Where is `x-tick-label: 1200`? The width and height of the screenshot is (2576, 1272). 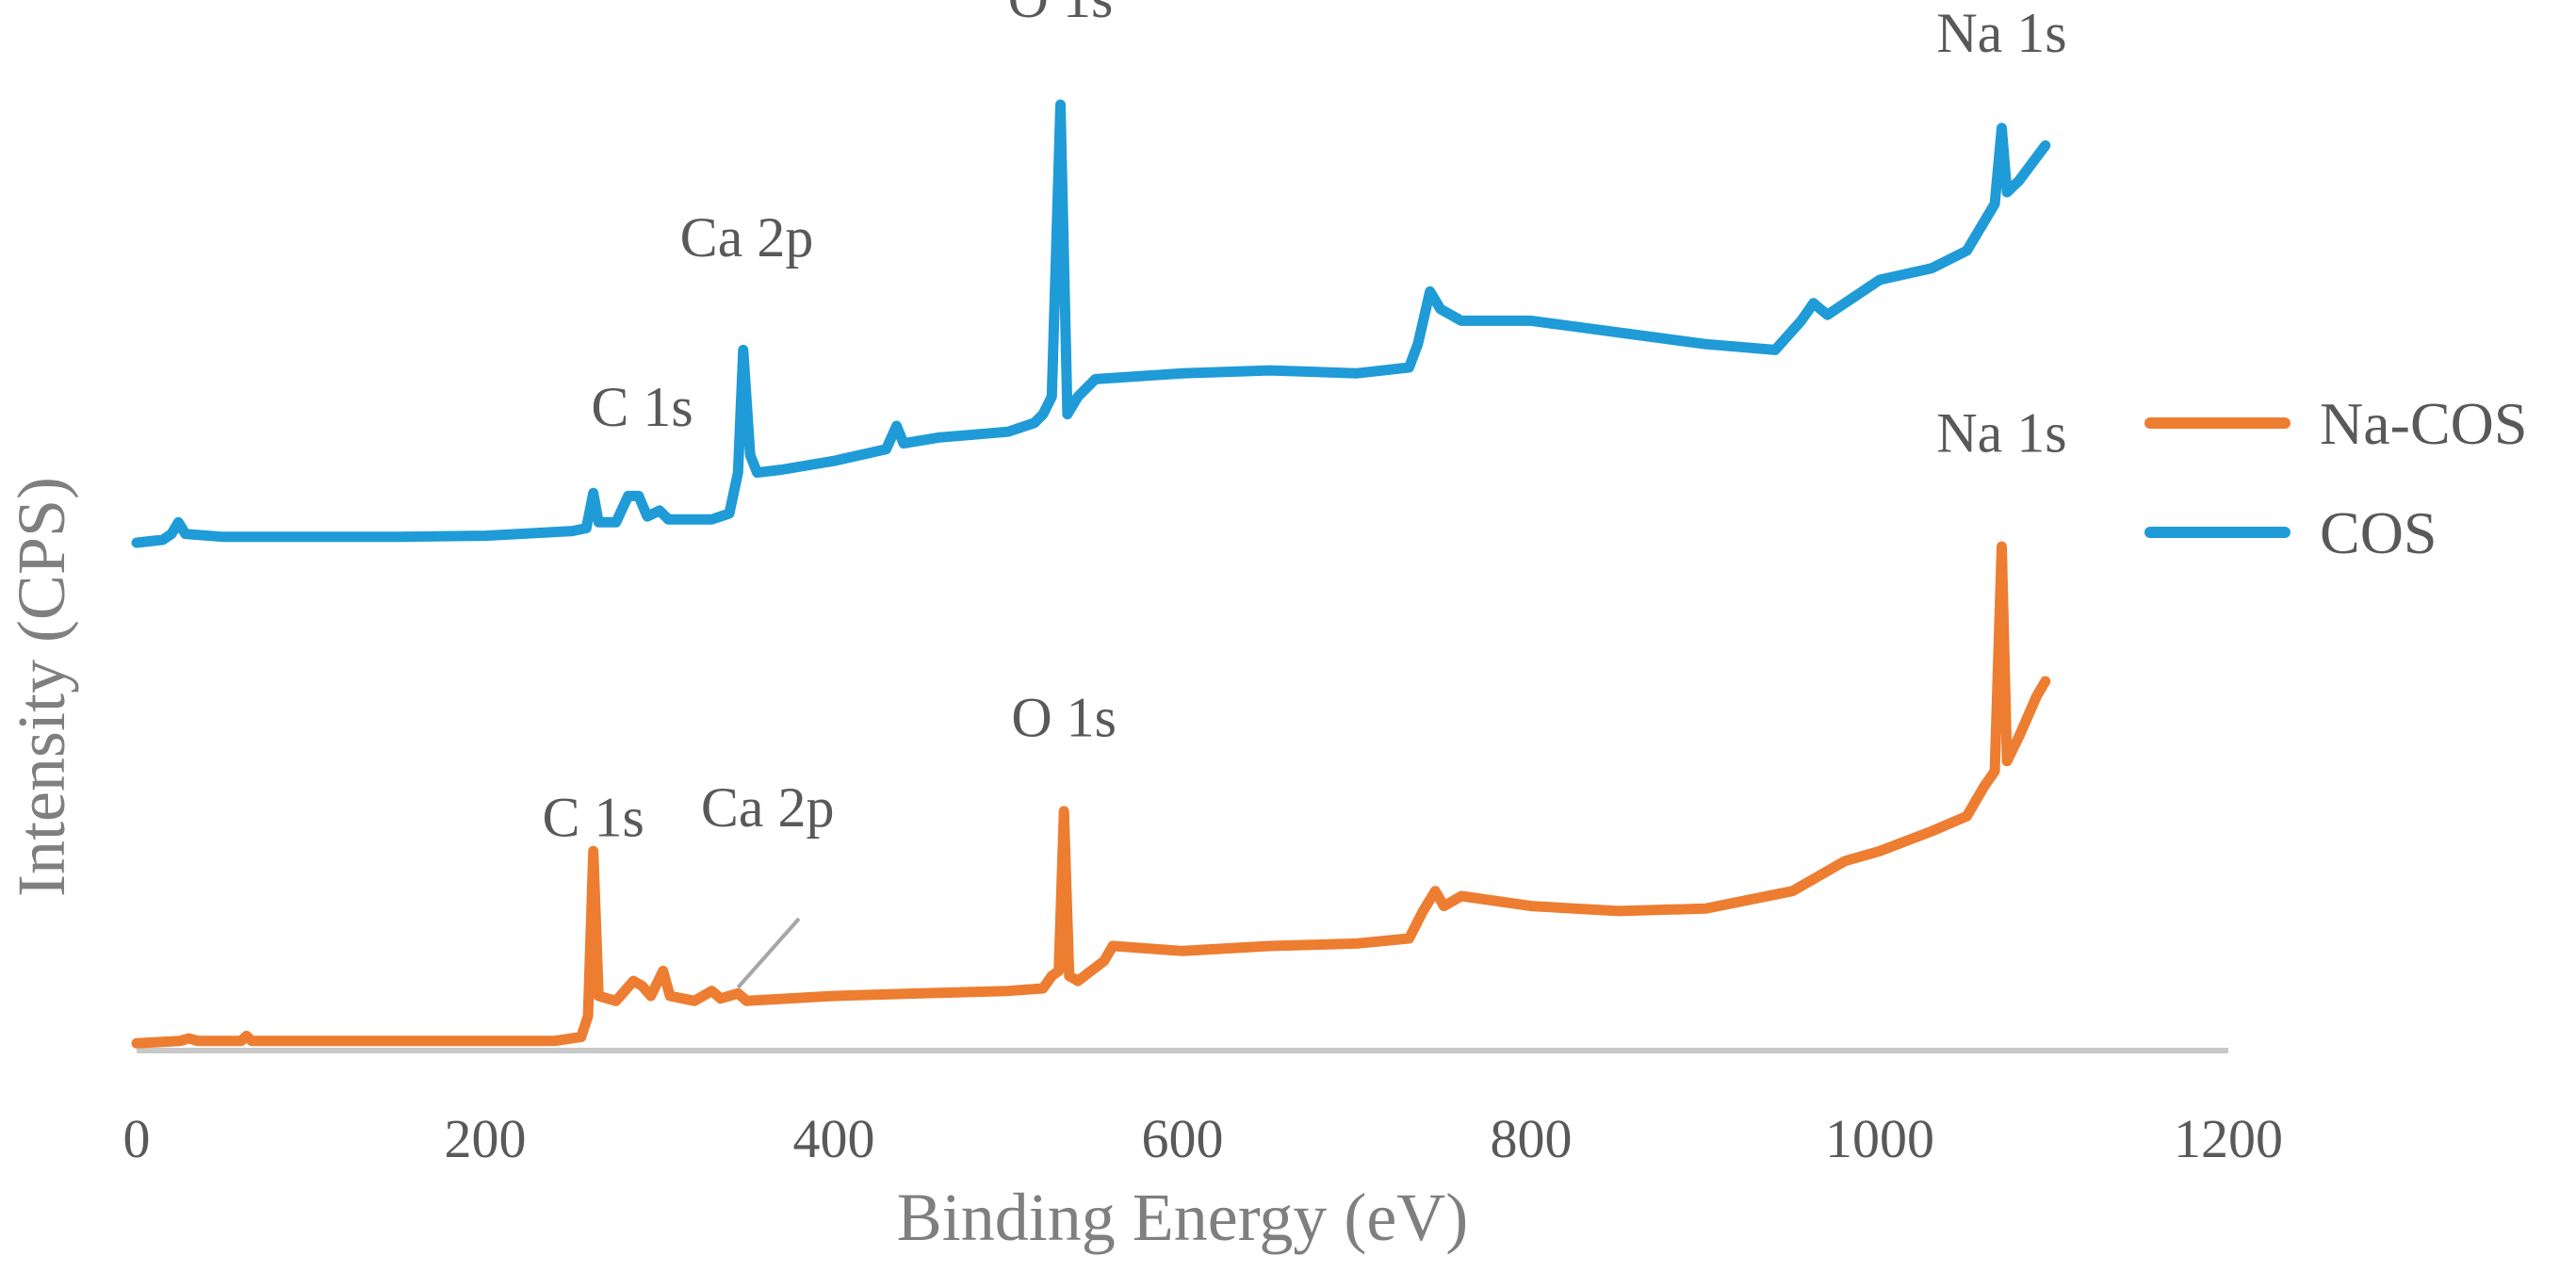
x-tick-label: 1200 is located at coordinates (2228, 1138).